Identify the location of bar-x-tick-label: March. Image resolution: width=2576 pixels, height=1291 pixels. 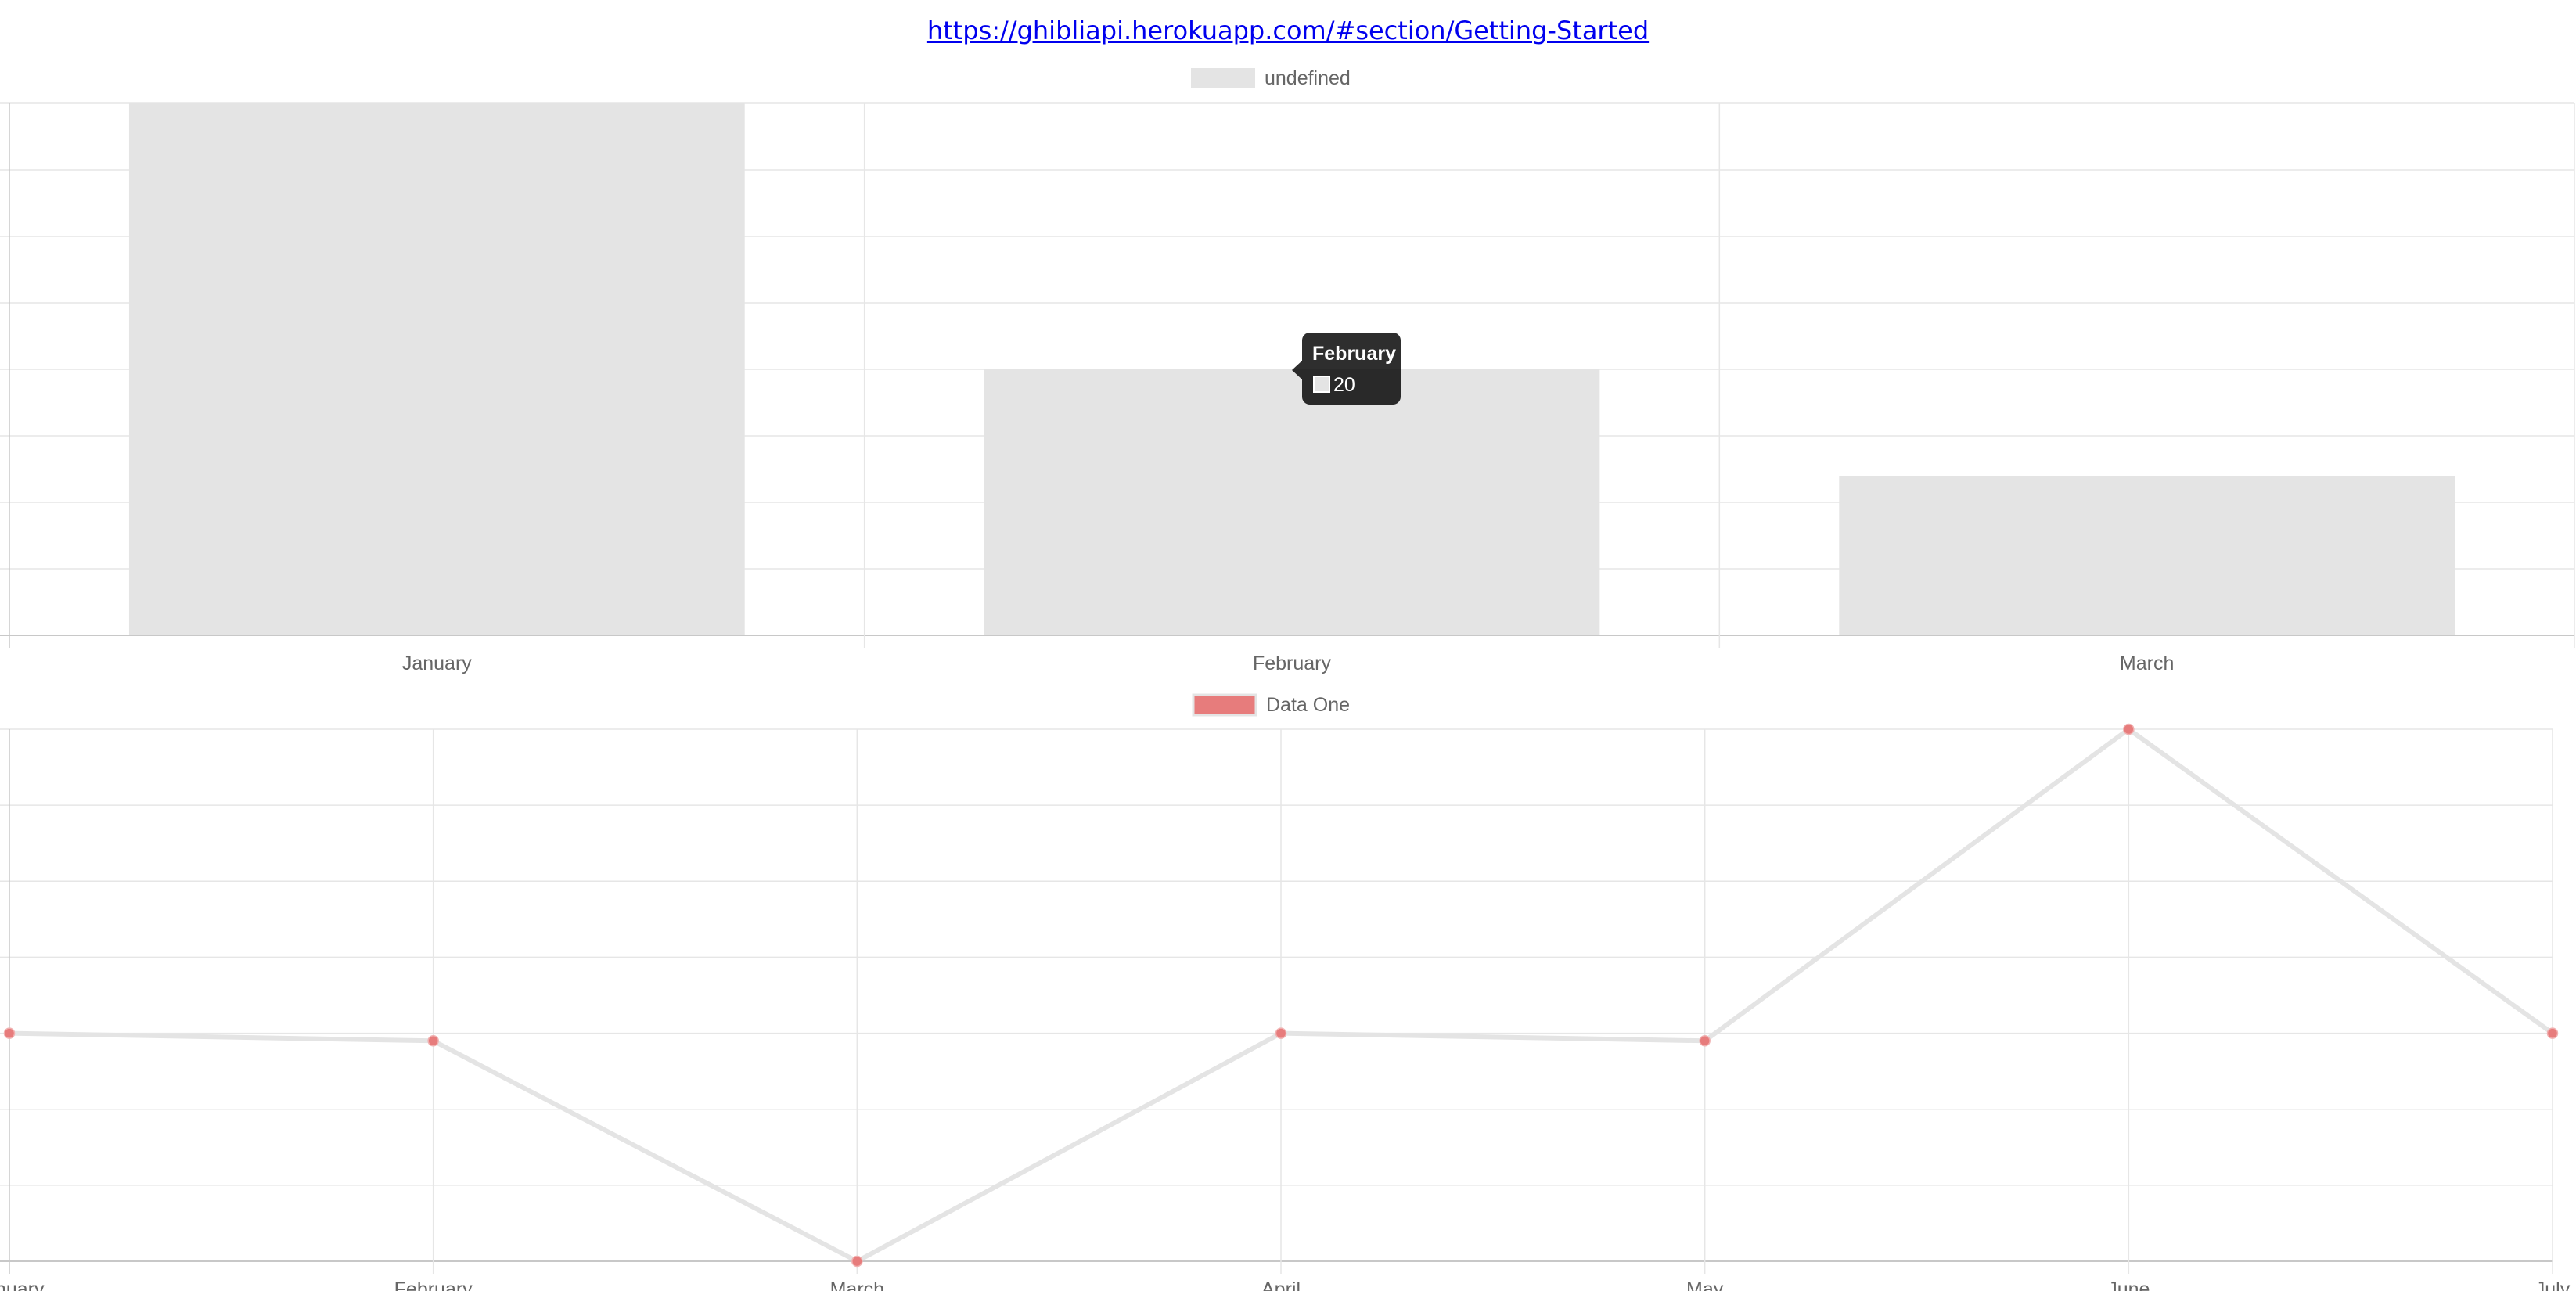
(2147, 663).